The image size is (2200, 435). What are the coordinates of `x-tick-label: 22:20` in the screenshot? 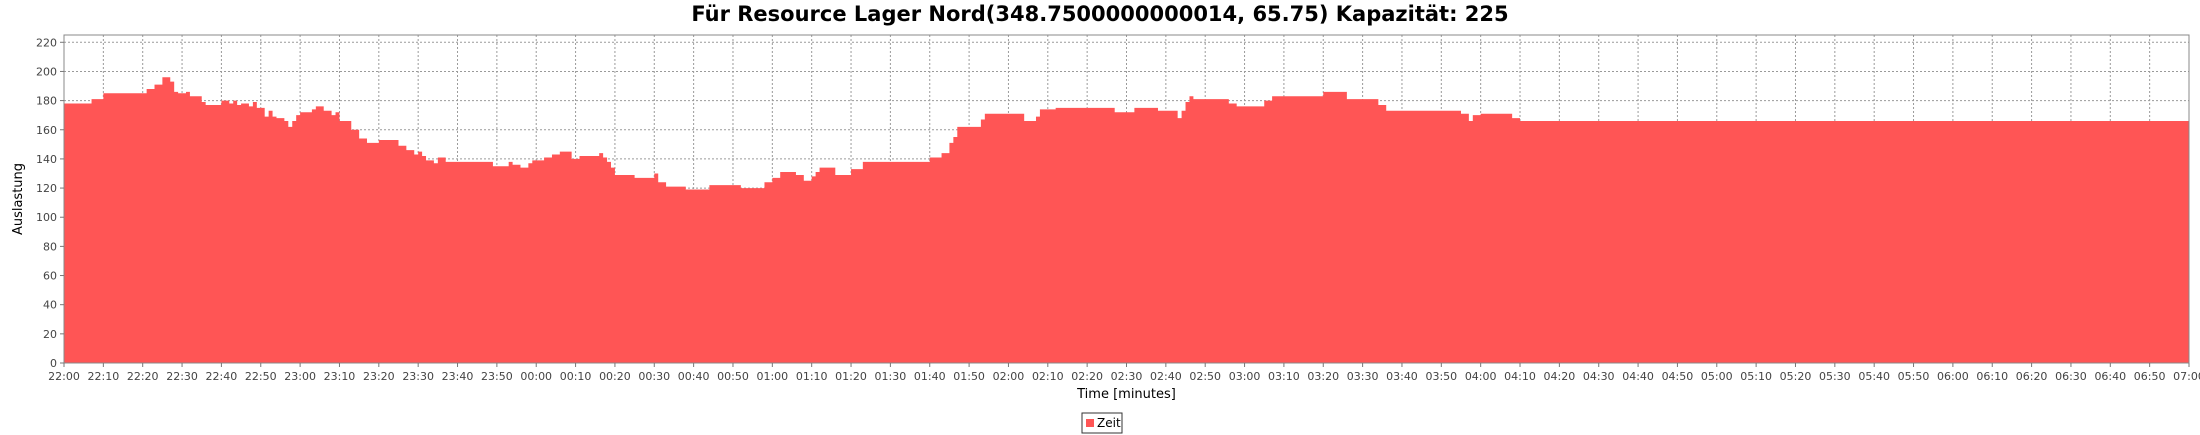 It's located at (143, 376).